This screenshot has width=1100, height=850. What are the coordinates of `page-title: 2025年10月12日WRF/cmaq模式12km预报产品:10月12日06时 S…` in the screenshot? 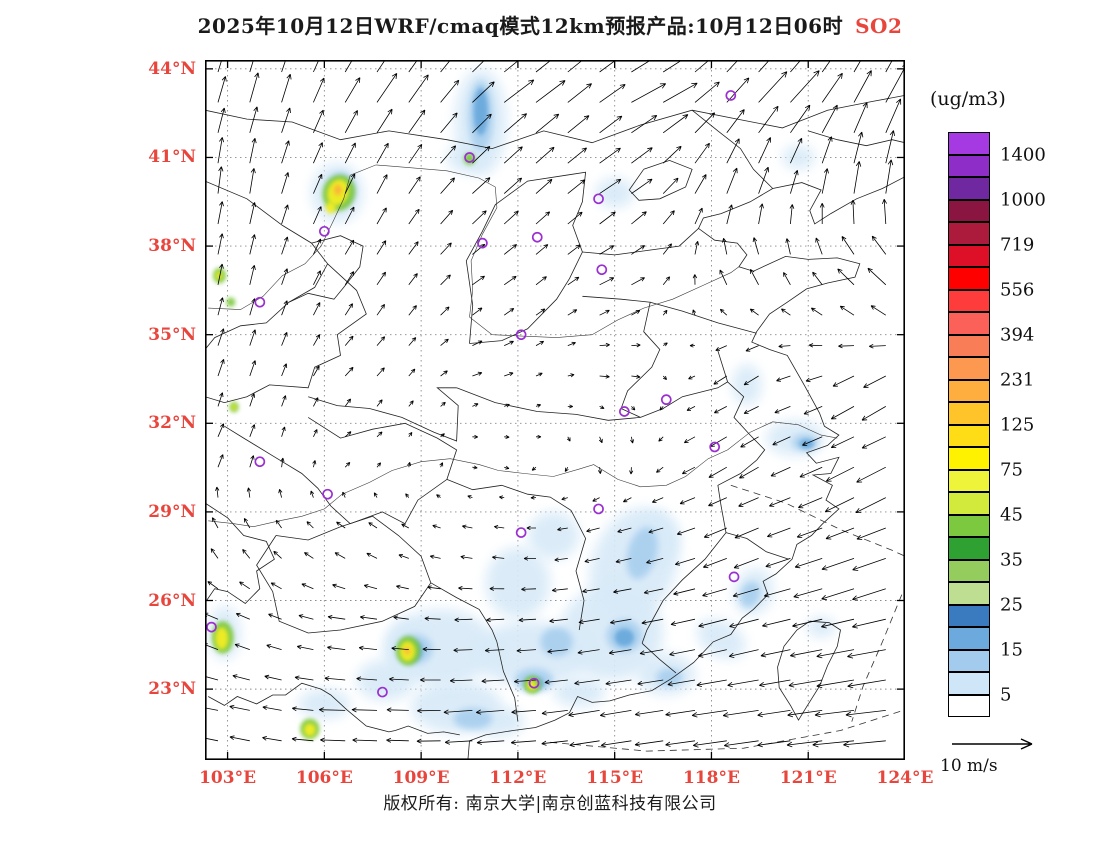 It's located at (550, 24).